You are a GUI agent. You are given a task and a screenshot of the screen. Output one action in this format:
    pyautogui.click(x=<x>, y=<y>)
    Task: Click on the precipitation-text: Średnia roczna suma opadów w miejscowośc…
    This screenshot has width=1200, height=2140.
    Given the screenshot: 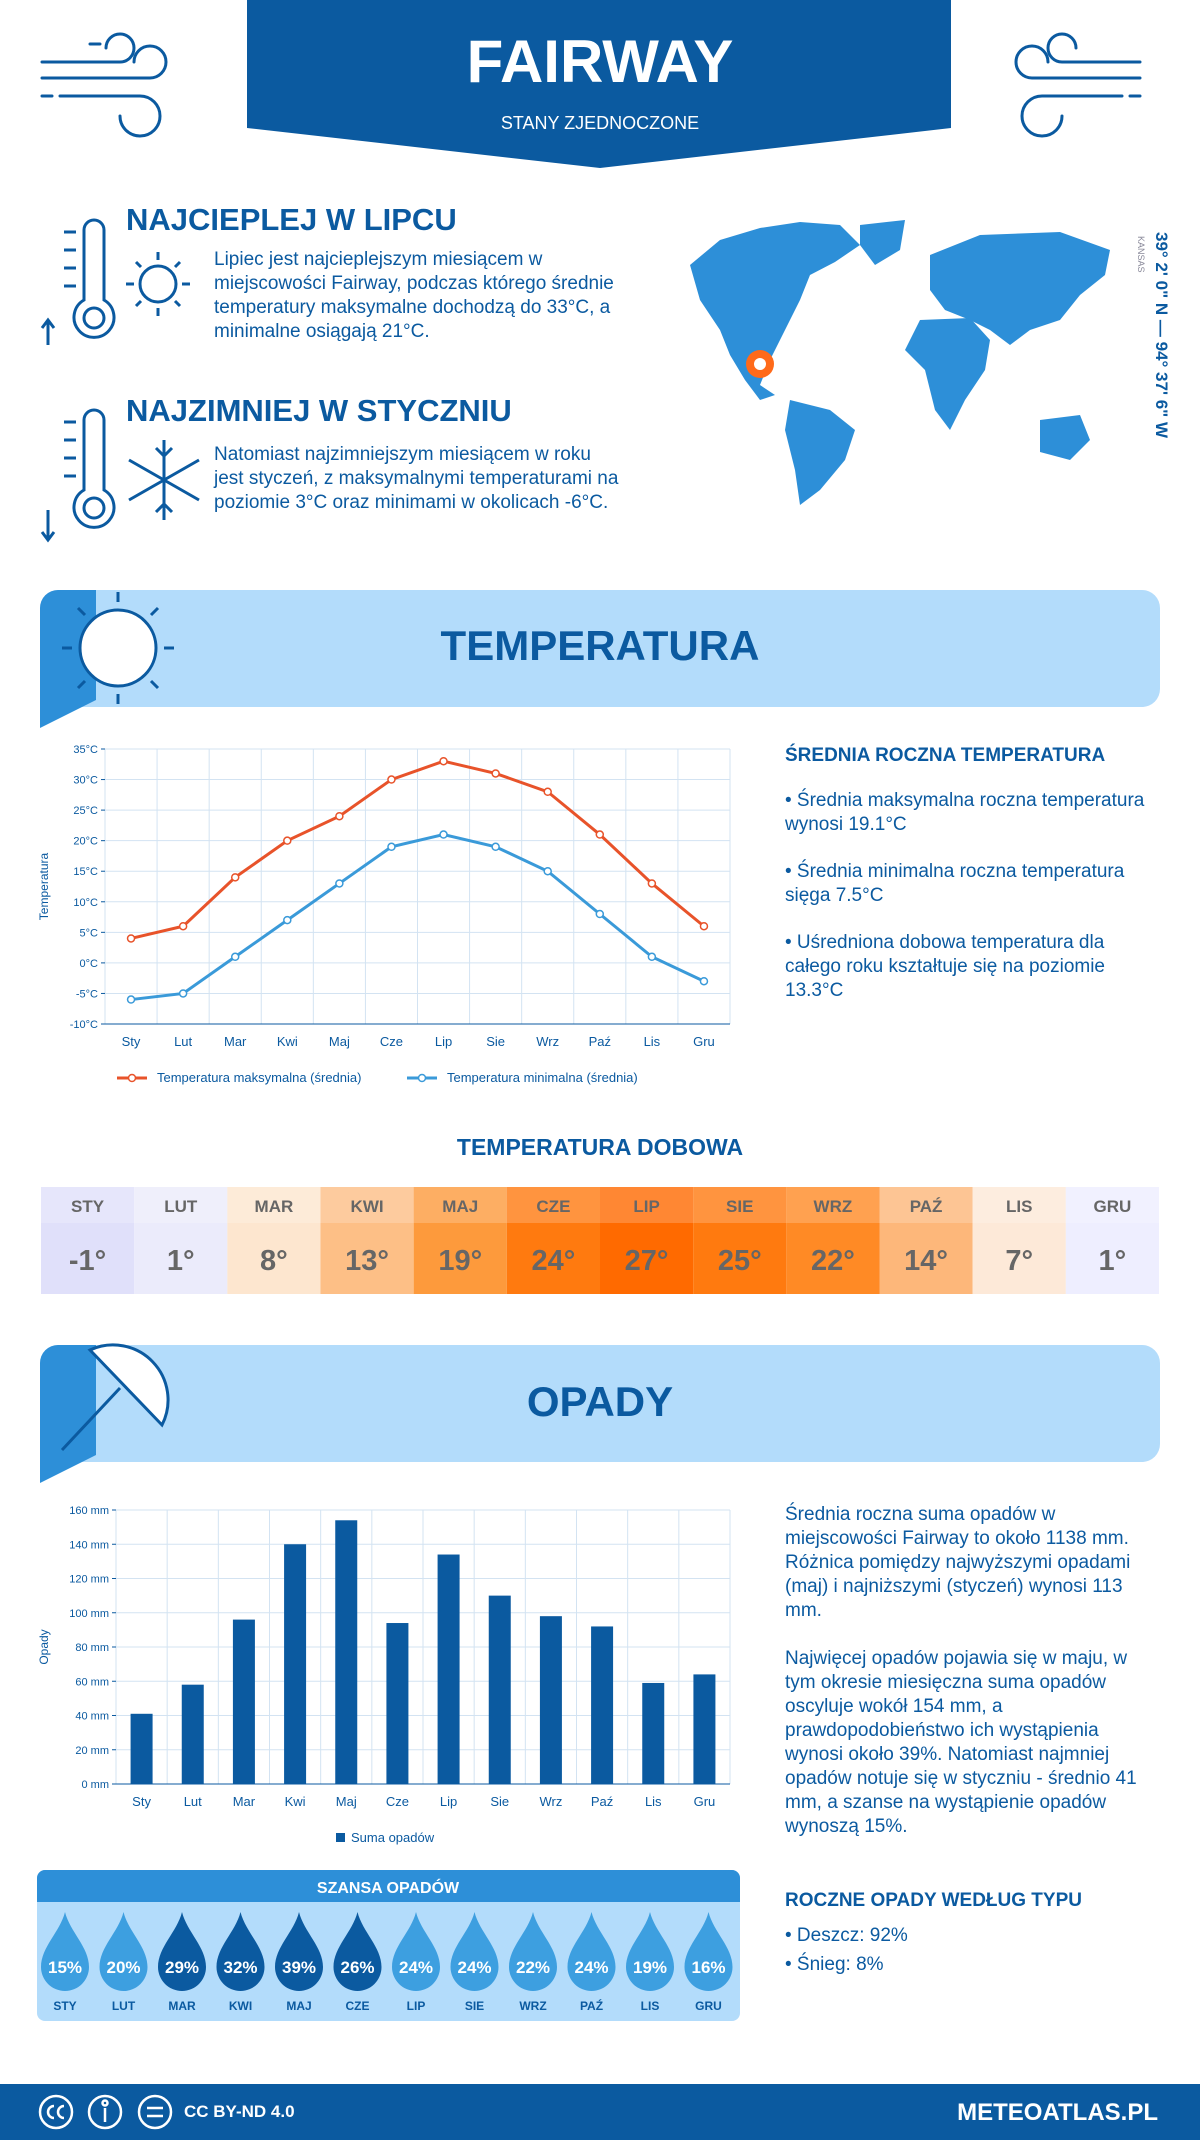 What is the action you would take?
    pyautogui.click(x=958, y=1562)
    